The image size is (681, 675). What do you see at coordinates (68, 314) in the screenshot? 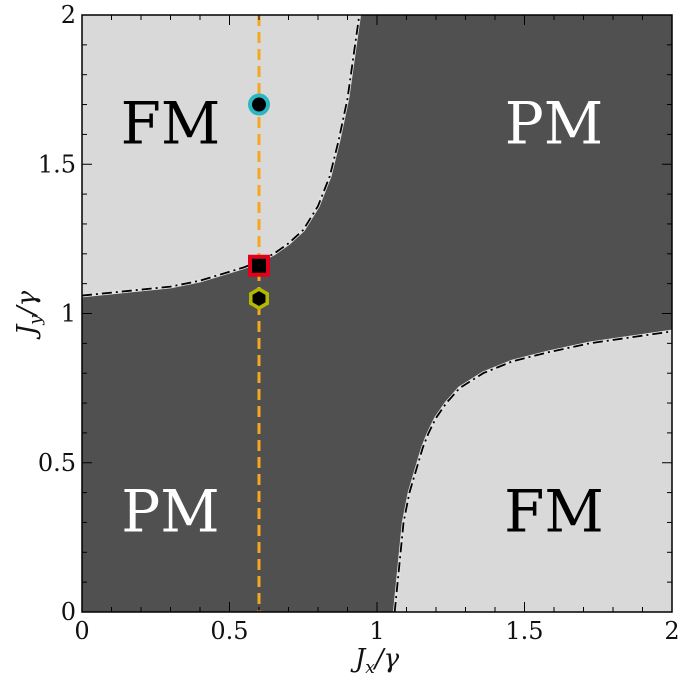
I see `y-tick-label-2: 1` at bounding box center [68, 314].